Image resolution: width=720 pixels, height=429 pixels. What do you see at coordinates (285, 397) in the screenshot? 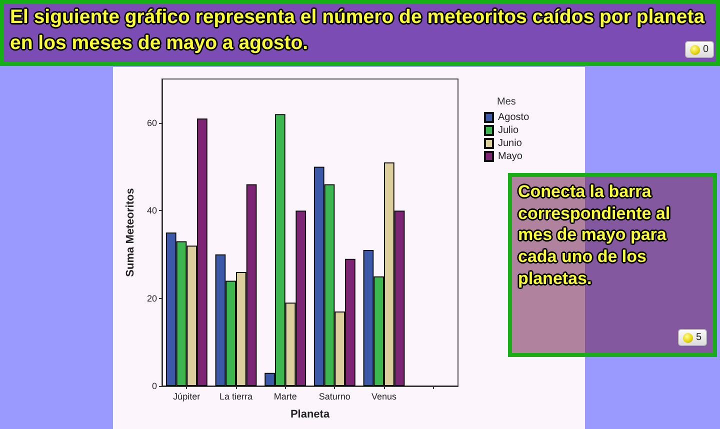
I see `x-tick-label: Marte` at bounding box center [285, 397].